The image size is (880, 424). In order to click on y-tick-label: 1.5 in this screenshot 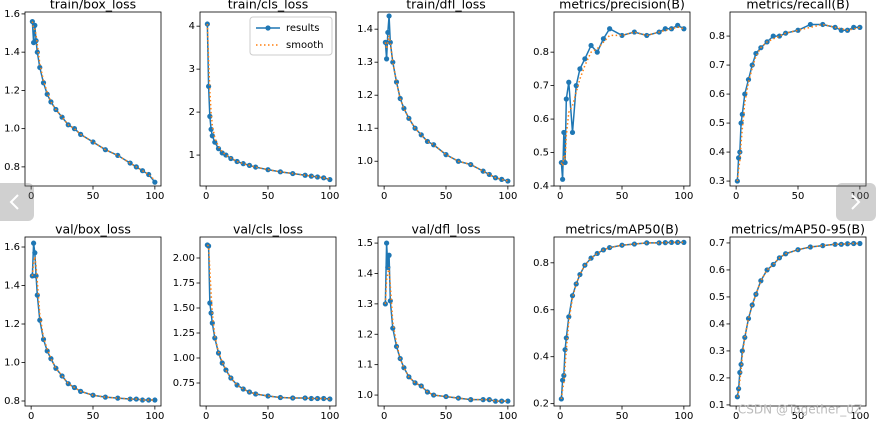, I will do `click(365, 243)`.